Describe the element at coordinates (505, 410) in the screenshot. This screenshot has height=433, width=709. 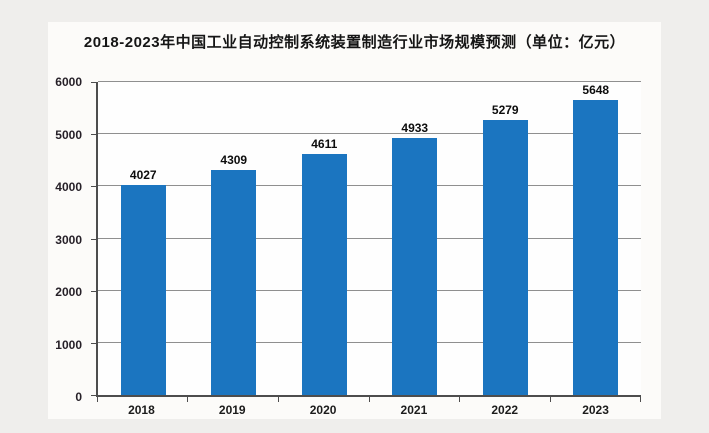
I see `x-tick-label-2022: 2022` at that location.